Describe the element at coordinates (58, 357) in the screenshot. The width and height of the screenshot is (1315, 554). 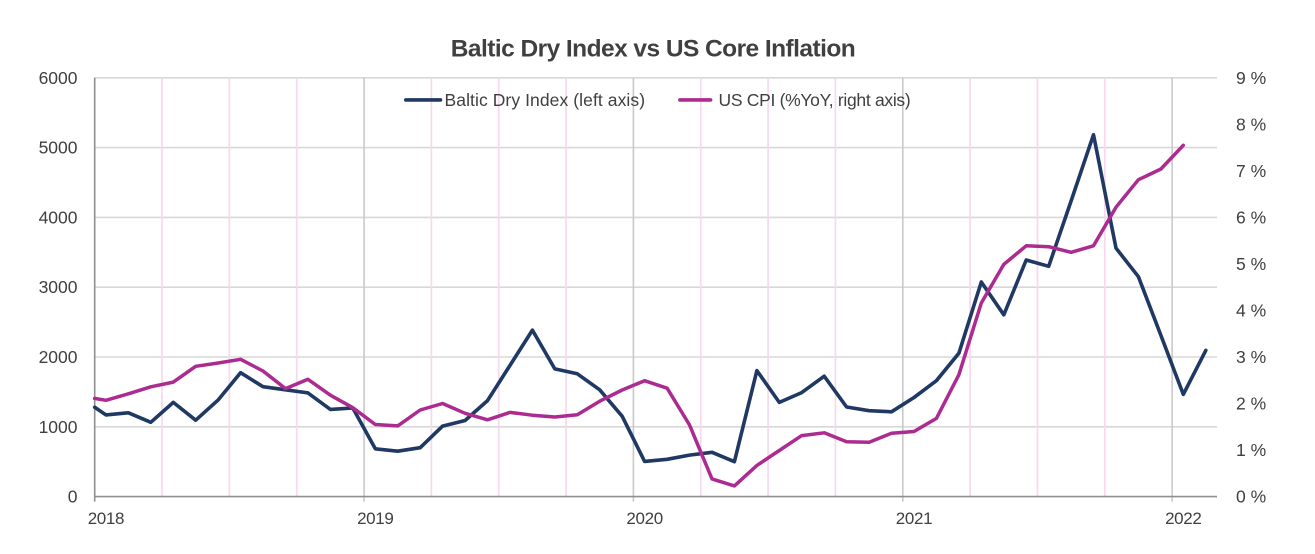
I see `svg-text: 2000` at that location.